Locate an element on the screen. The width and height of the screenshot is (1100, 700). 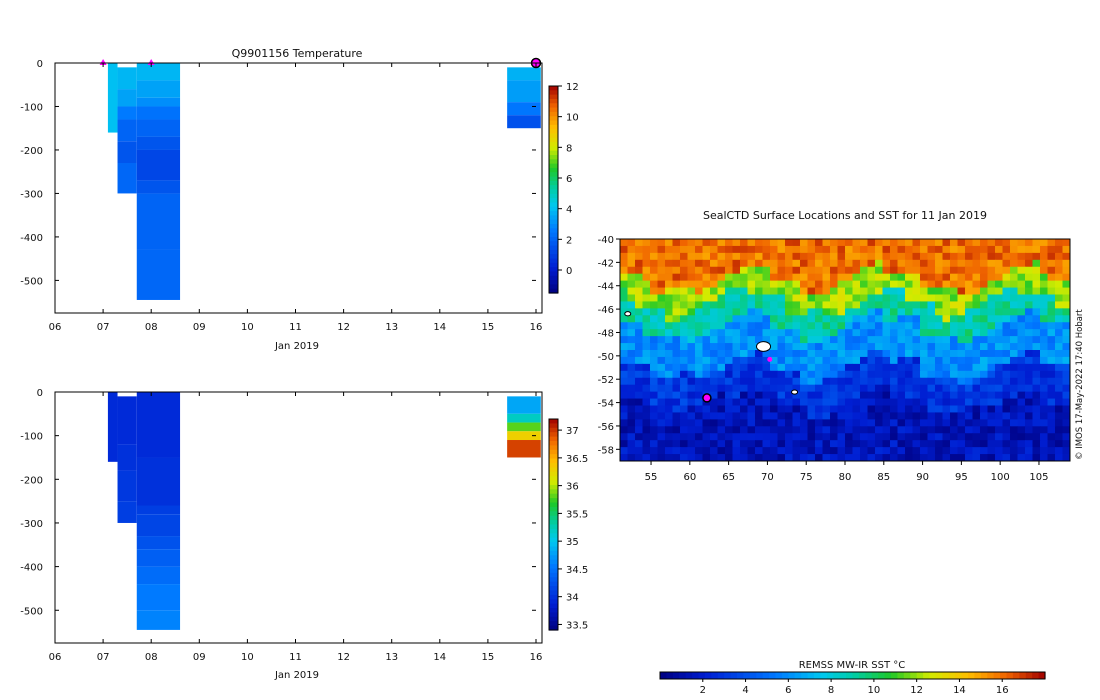
map-y-tick-label: -58 is located at coordinates (606, 450).